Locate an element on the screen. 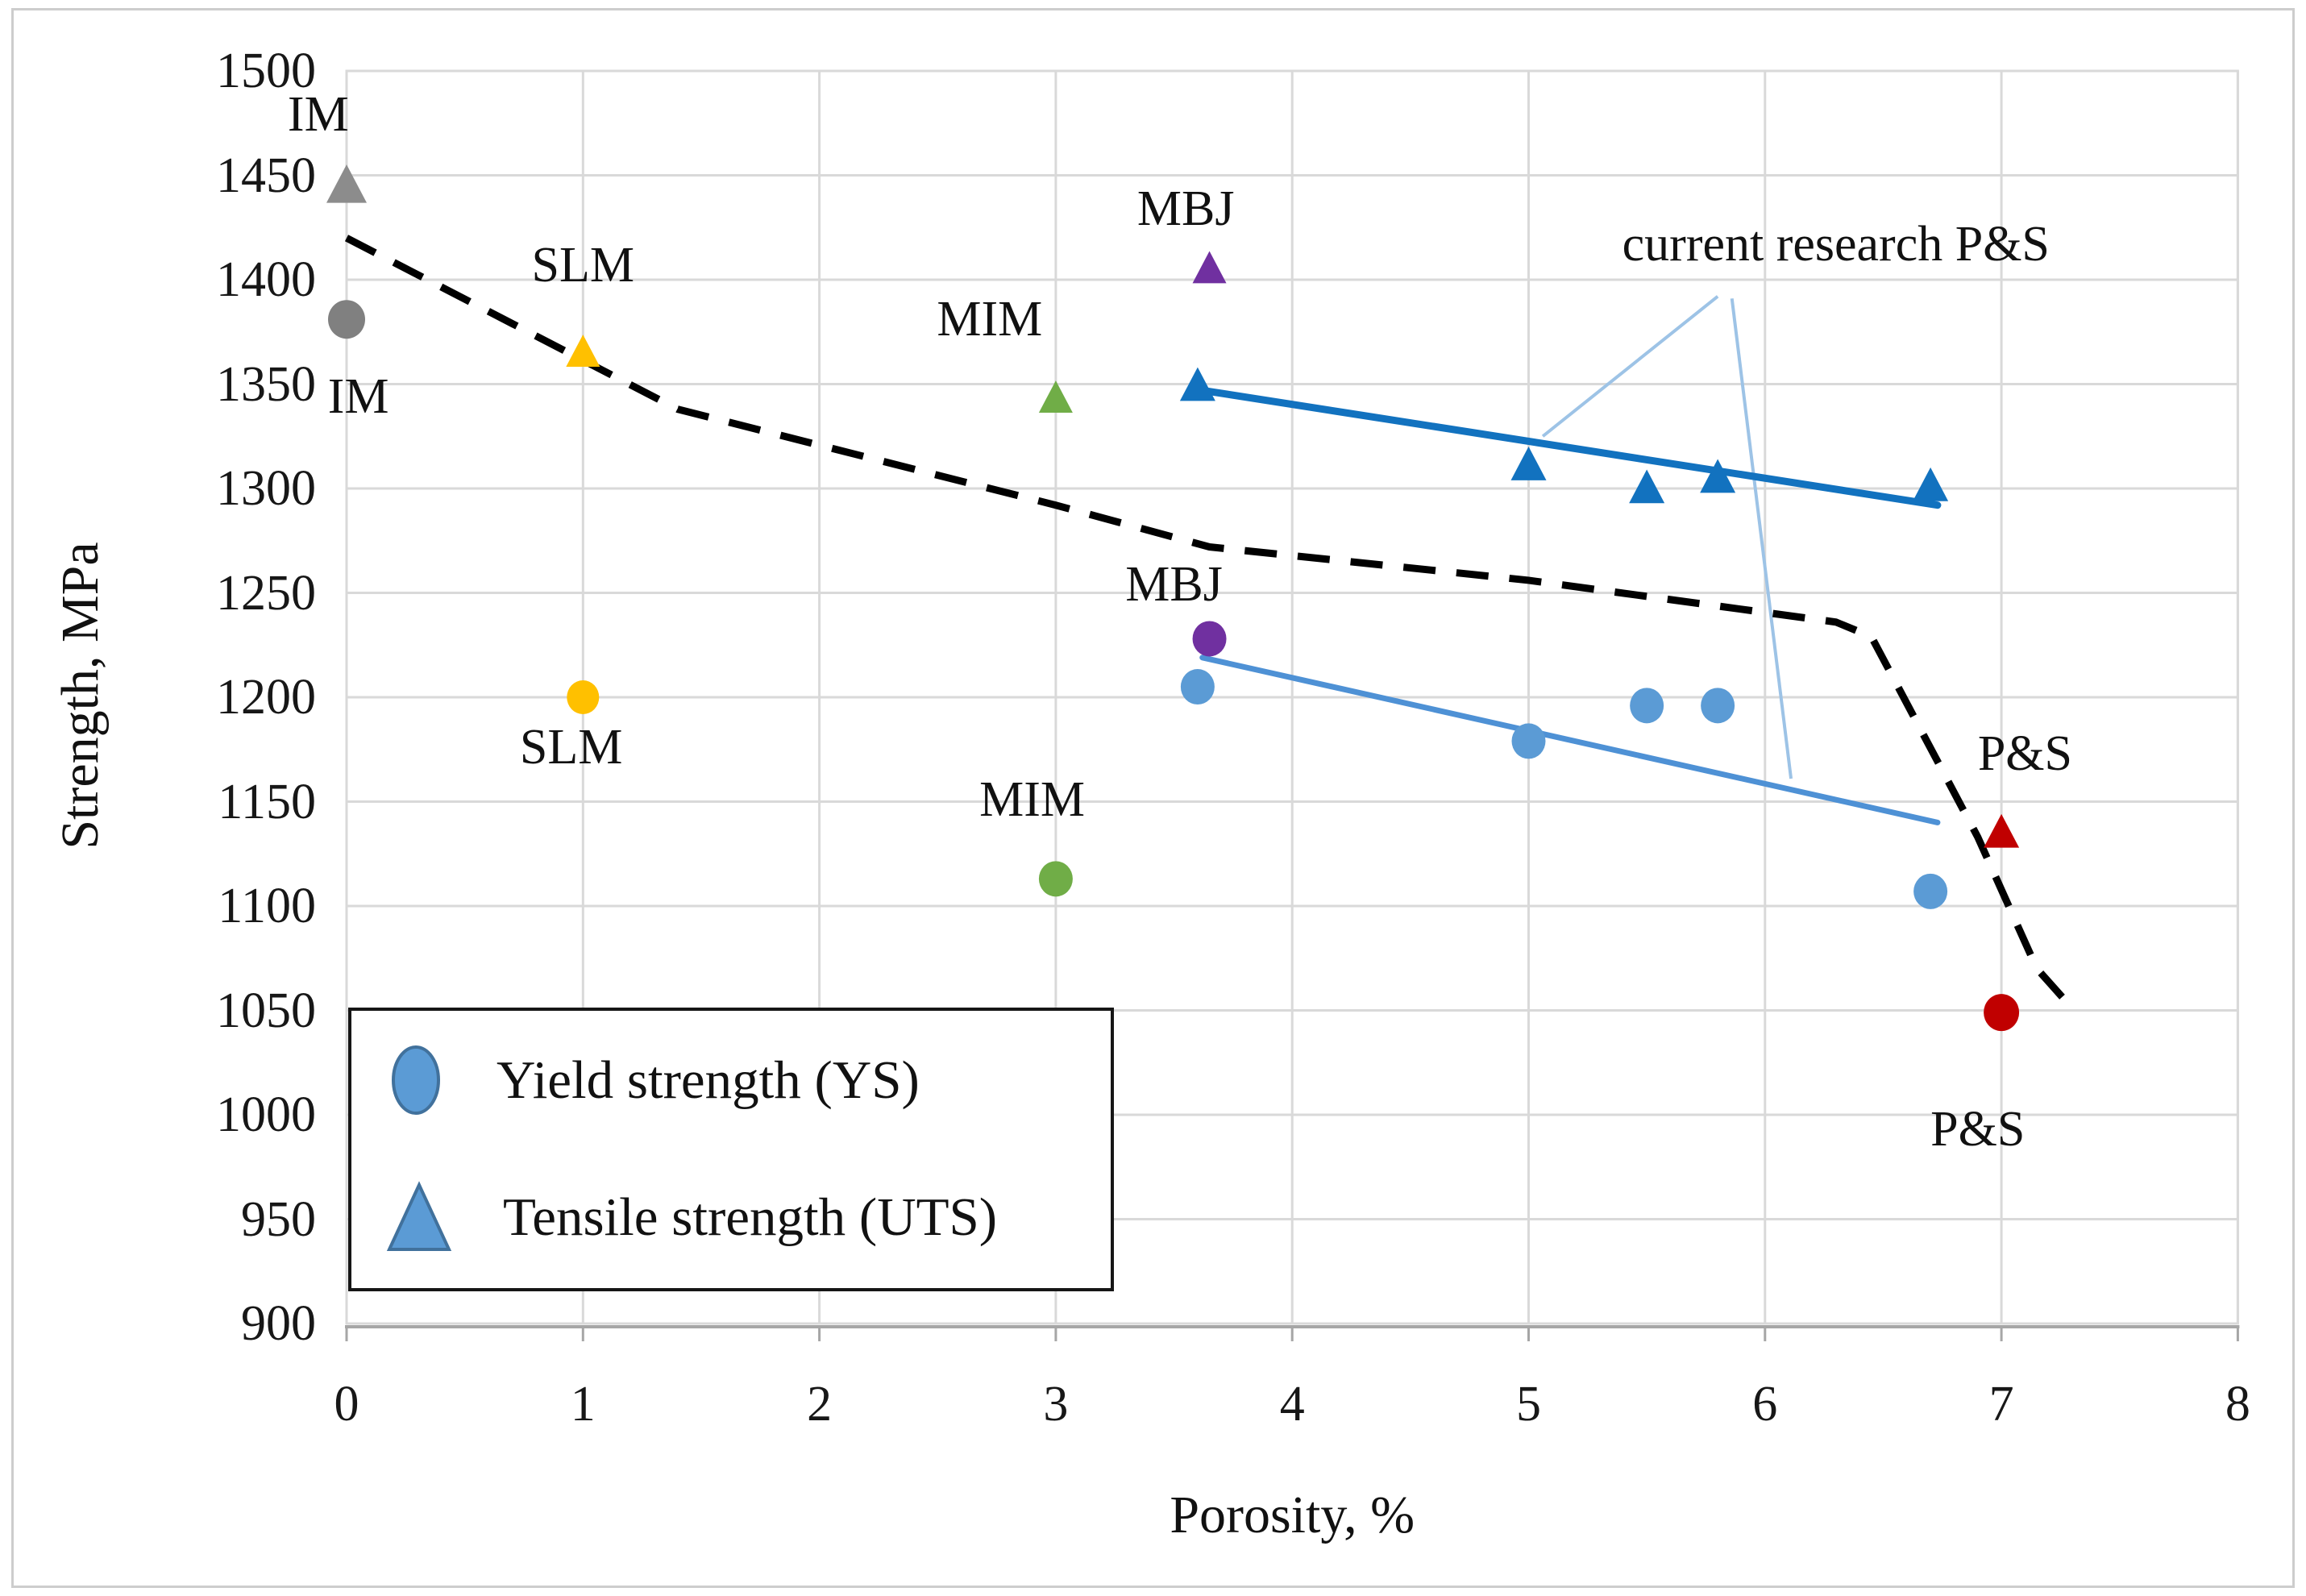 This screenshot has height=1596, width=2306. y-tick-label: 900 is located at coordinates (278, 1323).